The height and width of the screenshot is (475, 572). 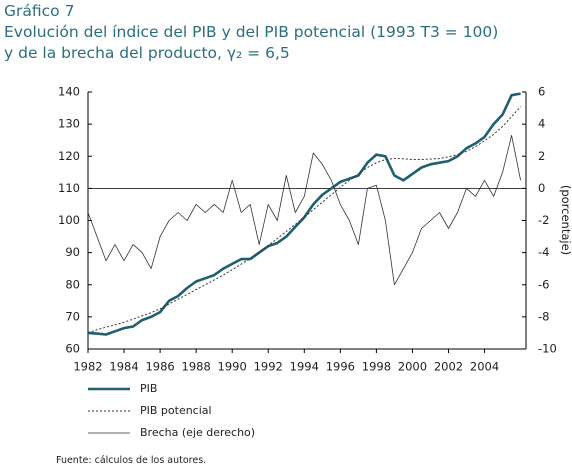 I want to click on y-tick-label: 140, so click(x=69, y=92).